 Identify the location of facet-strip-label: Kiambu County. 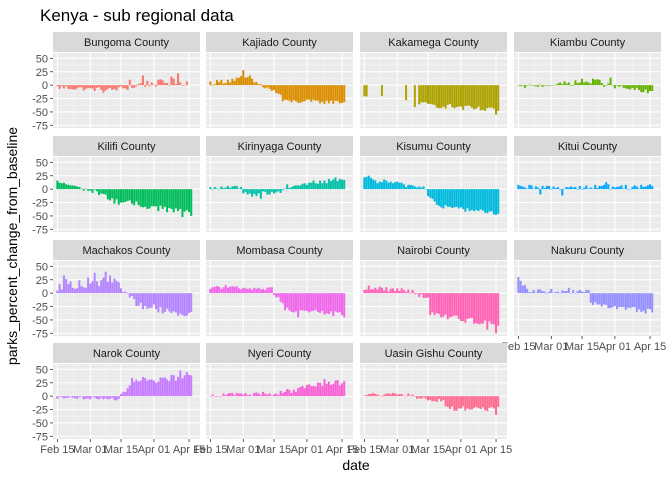
(588, 43).